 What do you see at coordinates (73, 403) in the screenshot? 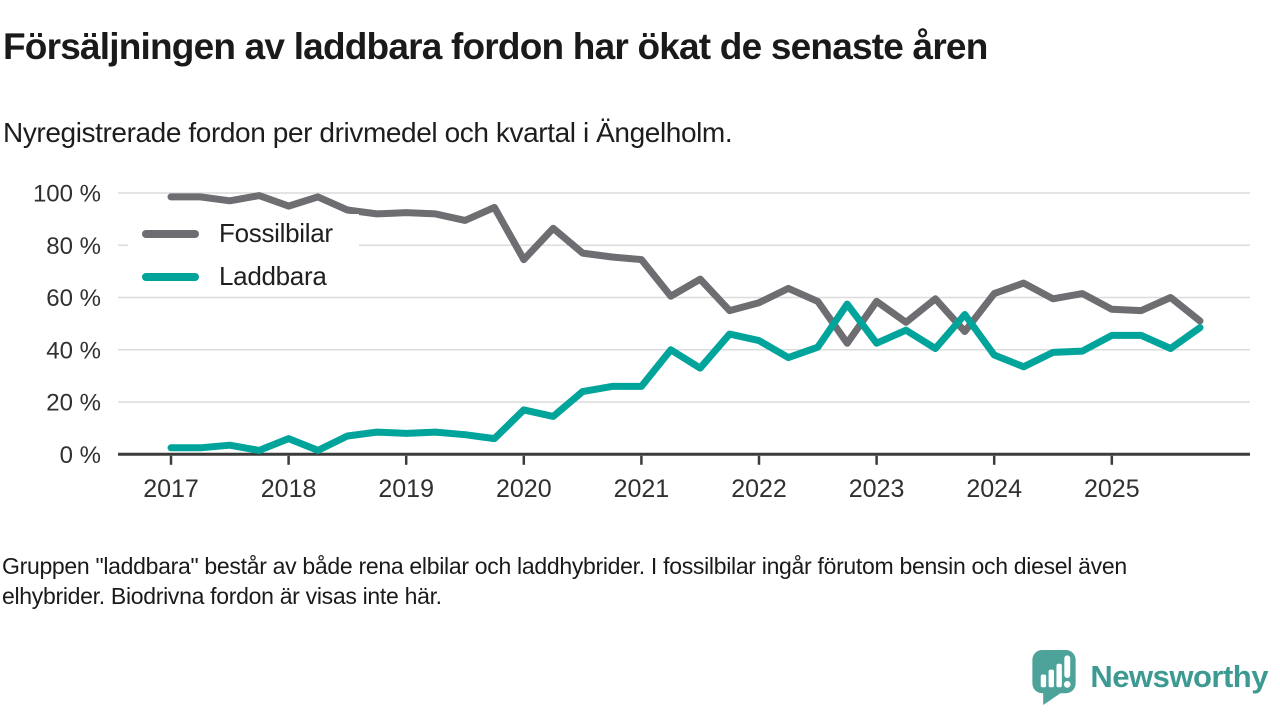
I see `y-tick-label: 20 %` at bounding box center [73, 403].